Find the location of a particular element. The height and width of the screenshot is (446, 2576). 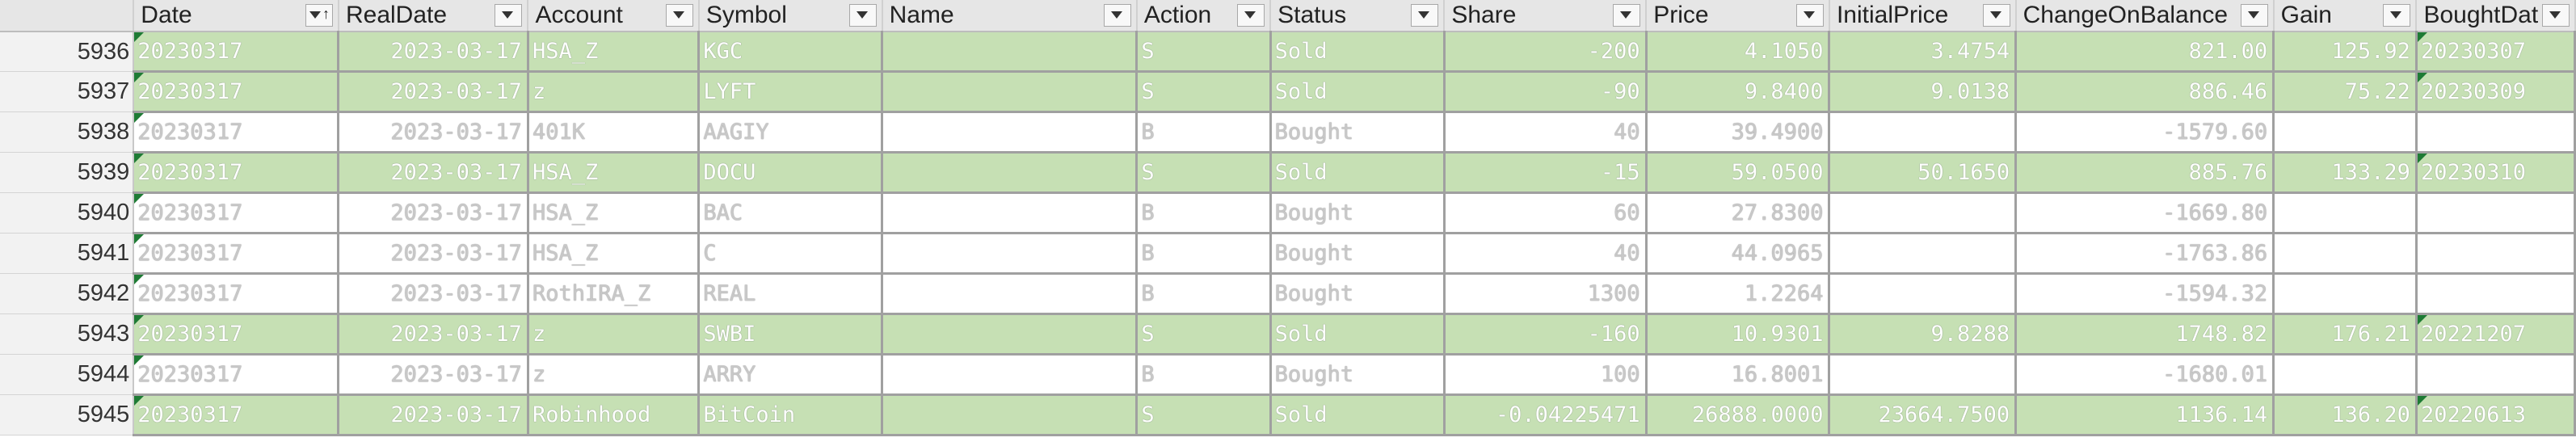

cell-symbol: BitCoin is located at coordinates (791, 415).